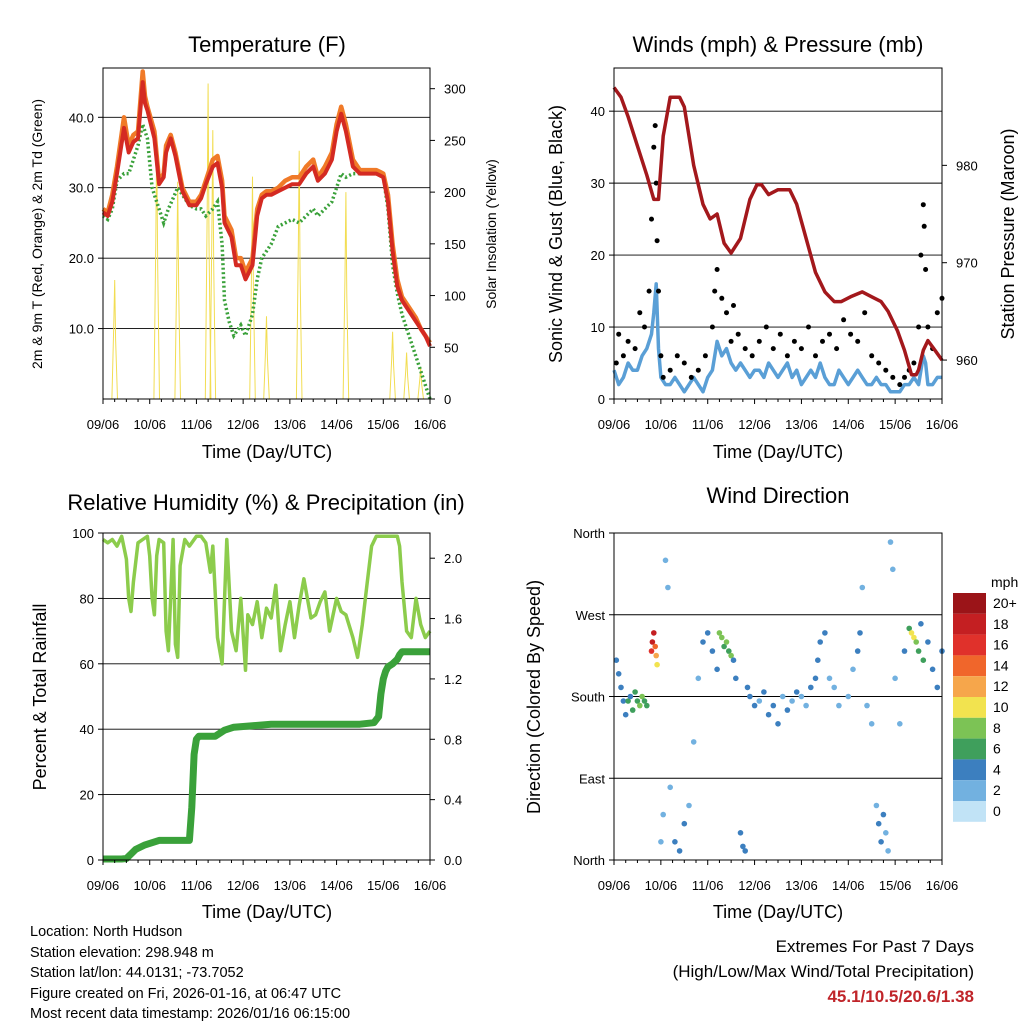 Image resolution: width=1024 pixels, height=1025 pixels. I want to click on temperature-ylabel: 2m & 9m T (Red, Orange) & 2m Td (Green), so click(37, 234).